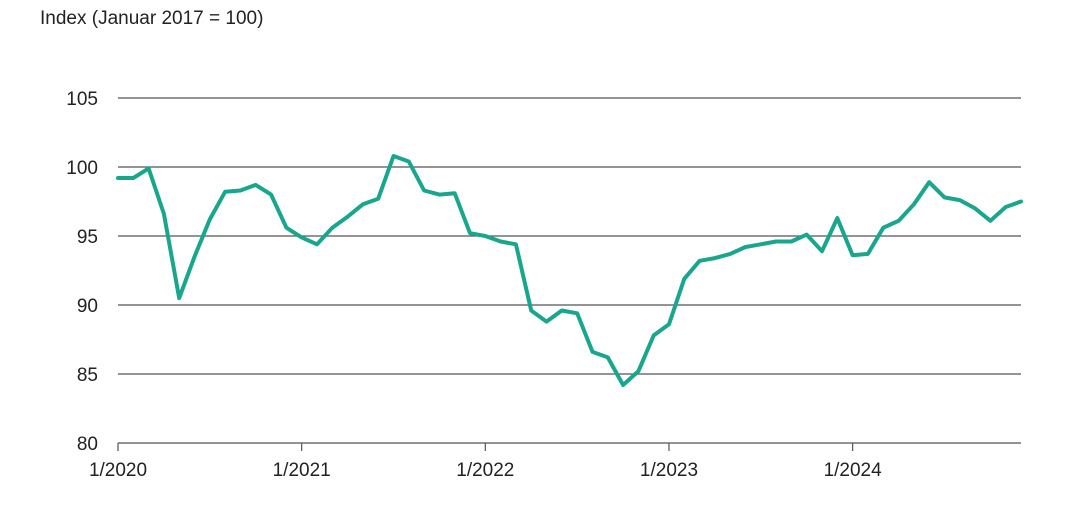 The width and height of the screenshot is (1077, 526). What do you see at coordinates (82, 168) in the screenshot?
I see `y-tick-100: 100` at bounding box center [82, 168].